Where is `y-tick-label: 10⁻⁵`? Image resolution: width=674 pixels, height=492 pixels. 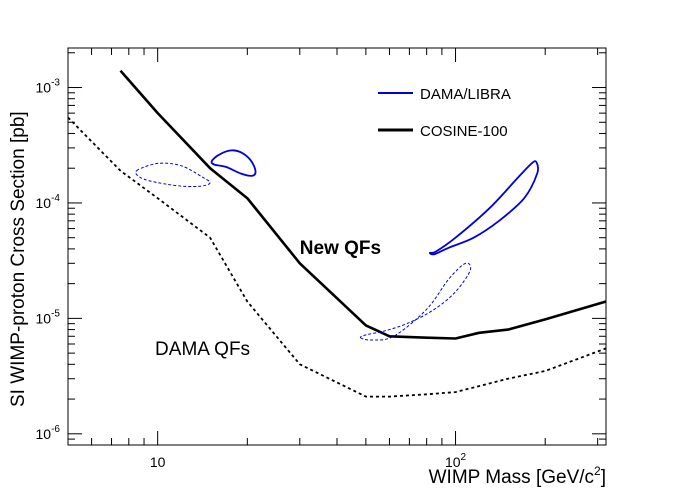
y-tick-label: 10⁻⁵ is located at coordinates (48, 317).